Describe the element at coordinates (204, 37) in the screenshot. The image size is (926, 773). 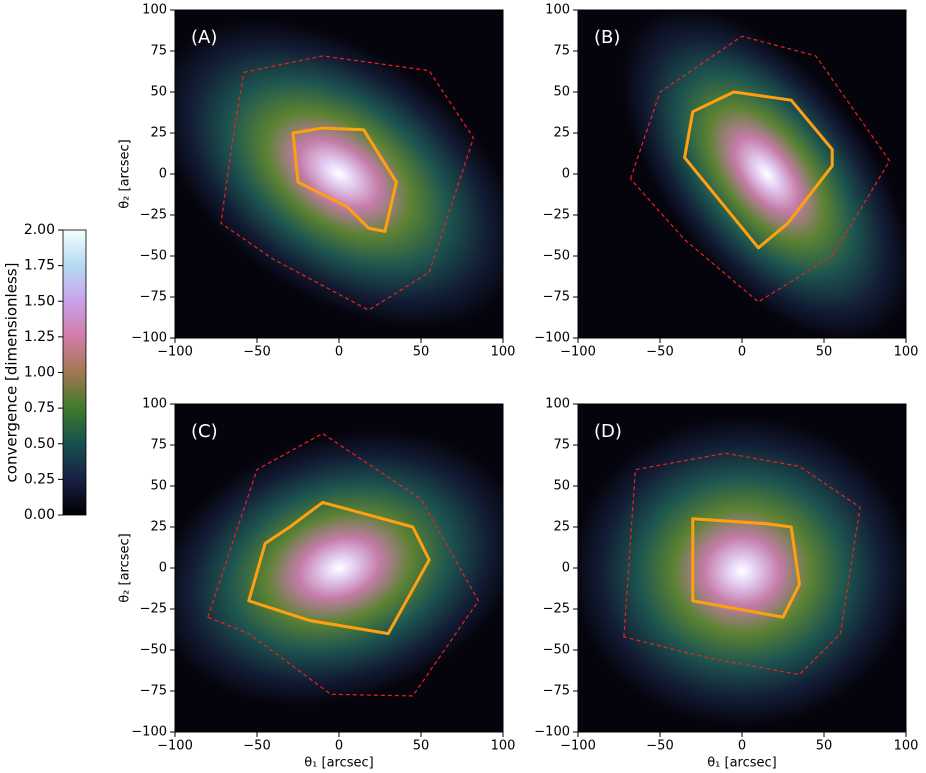
I see `panel-label: (A)` at that location.